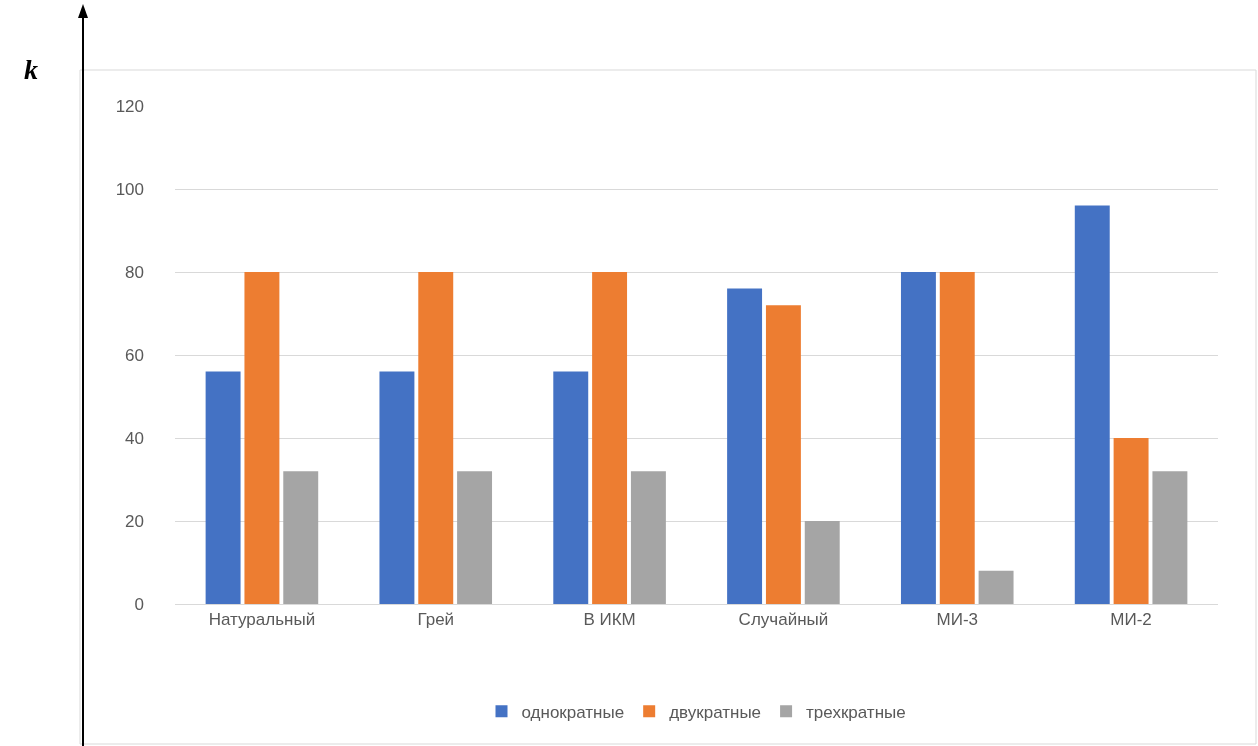 The image size is (1258, 746). What do you see at coordinates (129, 189) in the screenshot?
I see `y-tick-label: 100` at bounding box center [129, 189].